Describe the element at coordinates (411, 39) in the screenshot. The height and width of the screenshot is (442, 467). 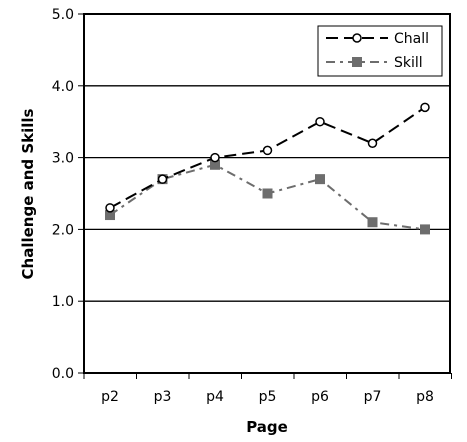
I see `legend-label: Chall` at that location.